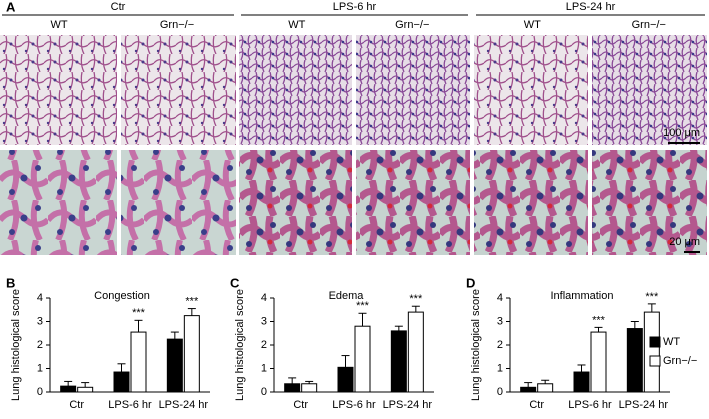 This screenshot has width=709, height=419. What do you see at coordinates (681, 133) in the screenshot?
I see `scale-bar-label: 100 μm` at bounding box center [681, 133].